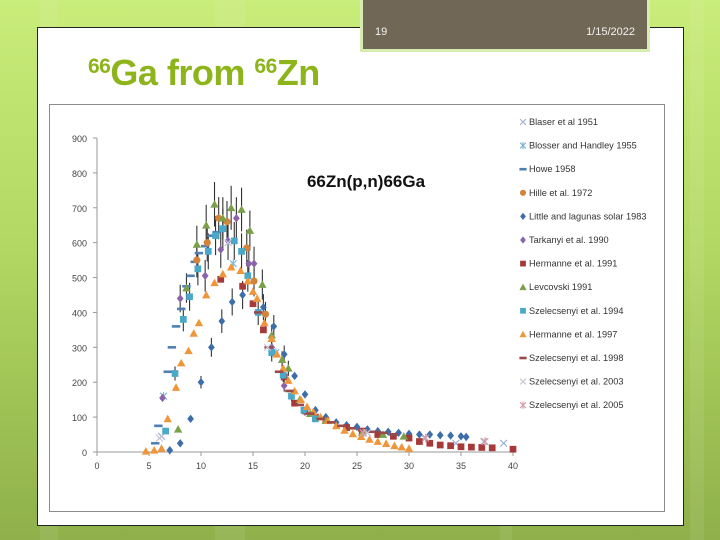  Describe the element at coordinates (505, 26) in the screenshot. I see `slide-header-box: 19 1/15/2022` at that location.